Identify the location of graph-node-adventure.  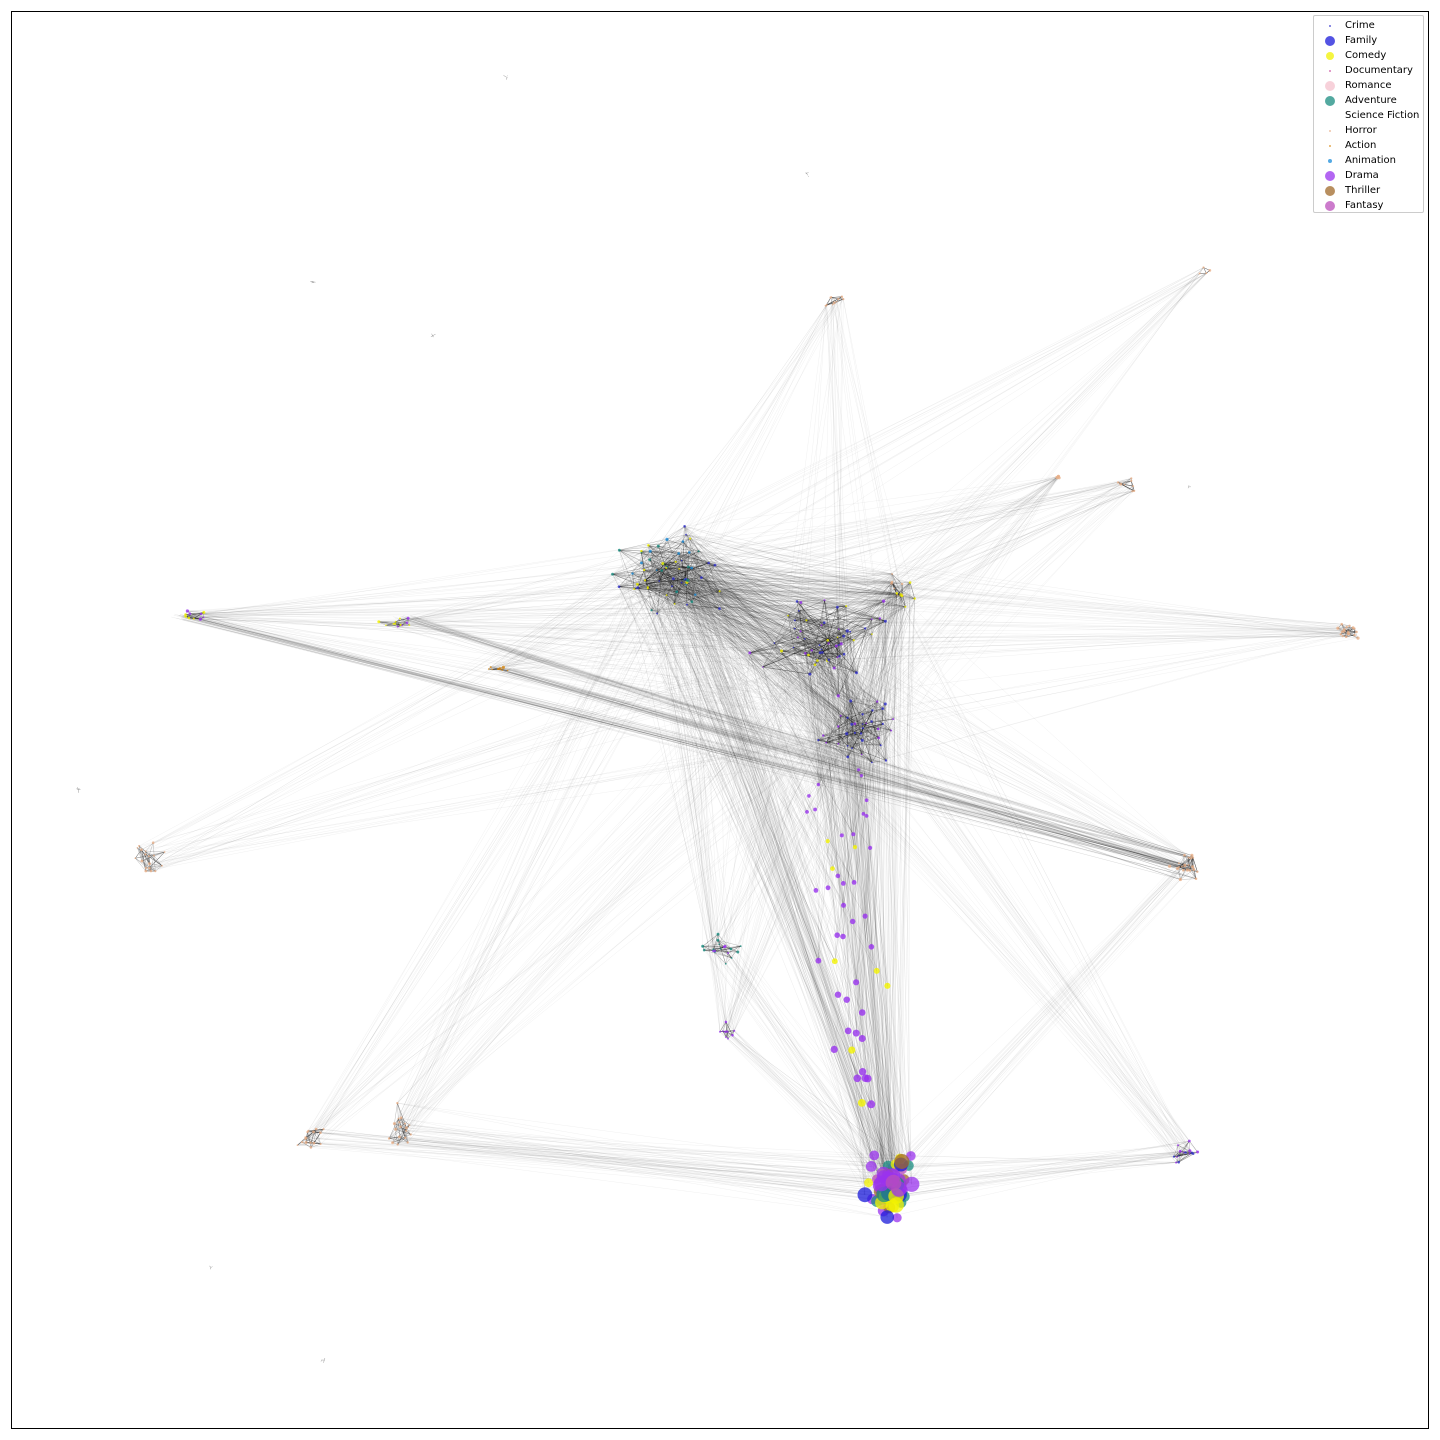
(688, 580).